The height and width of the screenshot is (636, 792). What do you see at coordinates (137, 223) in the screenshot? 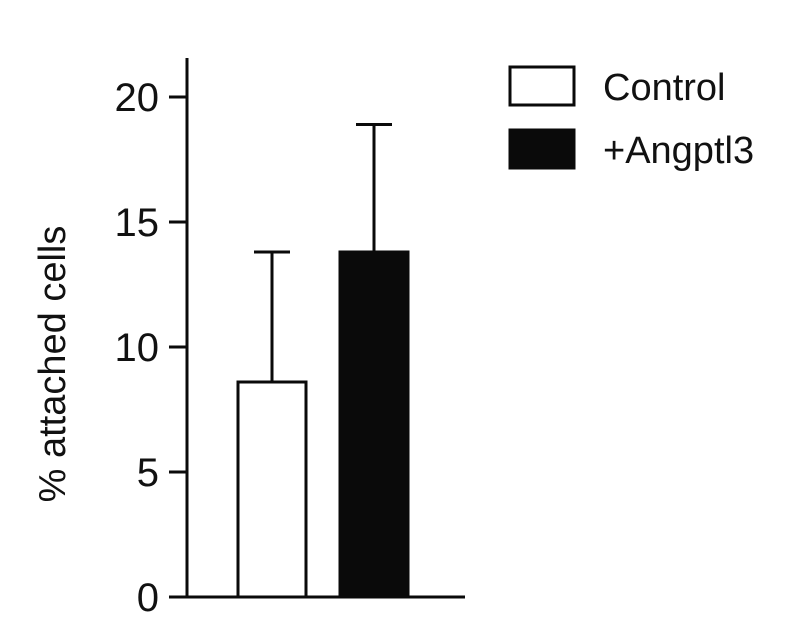
I see `y-tick-label: 15` at bounding box center [137, 223].